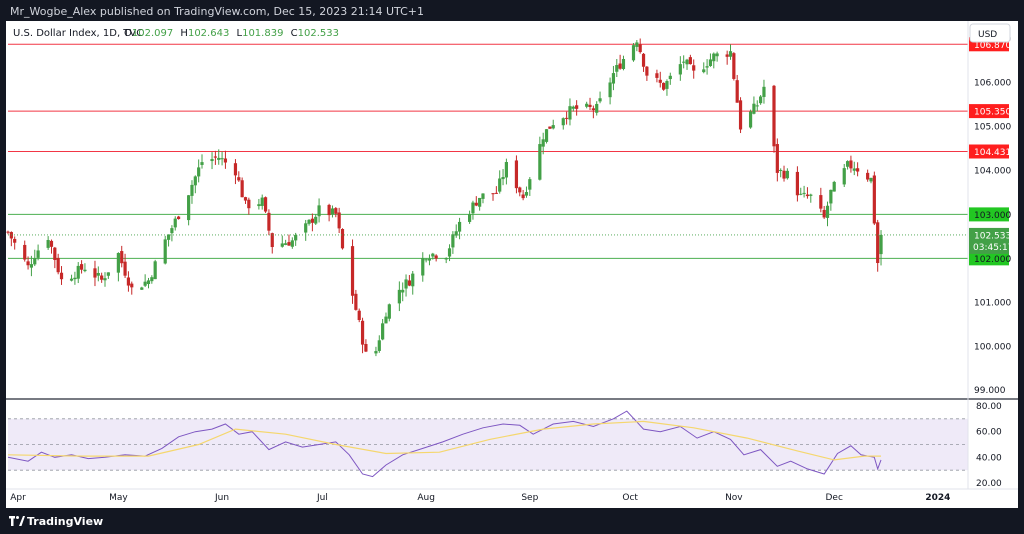  Describe the element at coordinates (529, 498) in the screenshot. I see `time-tick-label: Sep` at that location.